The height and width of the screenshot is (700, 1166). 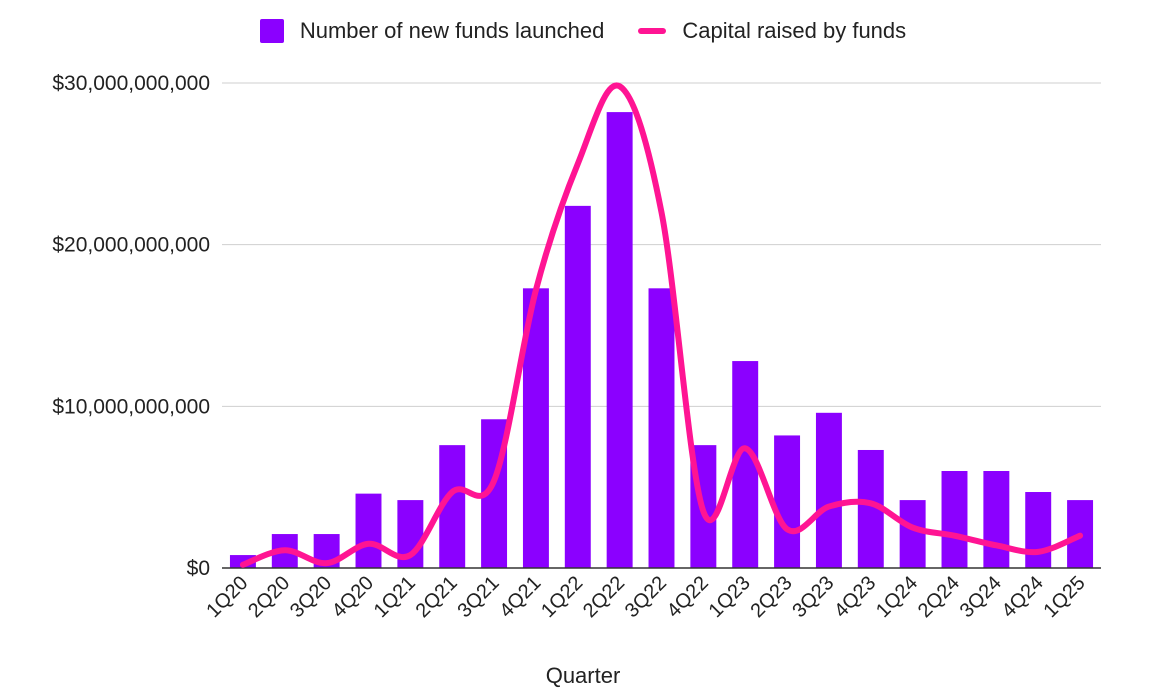 I want to click on x-tick-label: 1Q23, so click(x=730, y=597).